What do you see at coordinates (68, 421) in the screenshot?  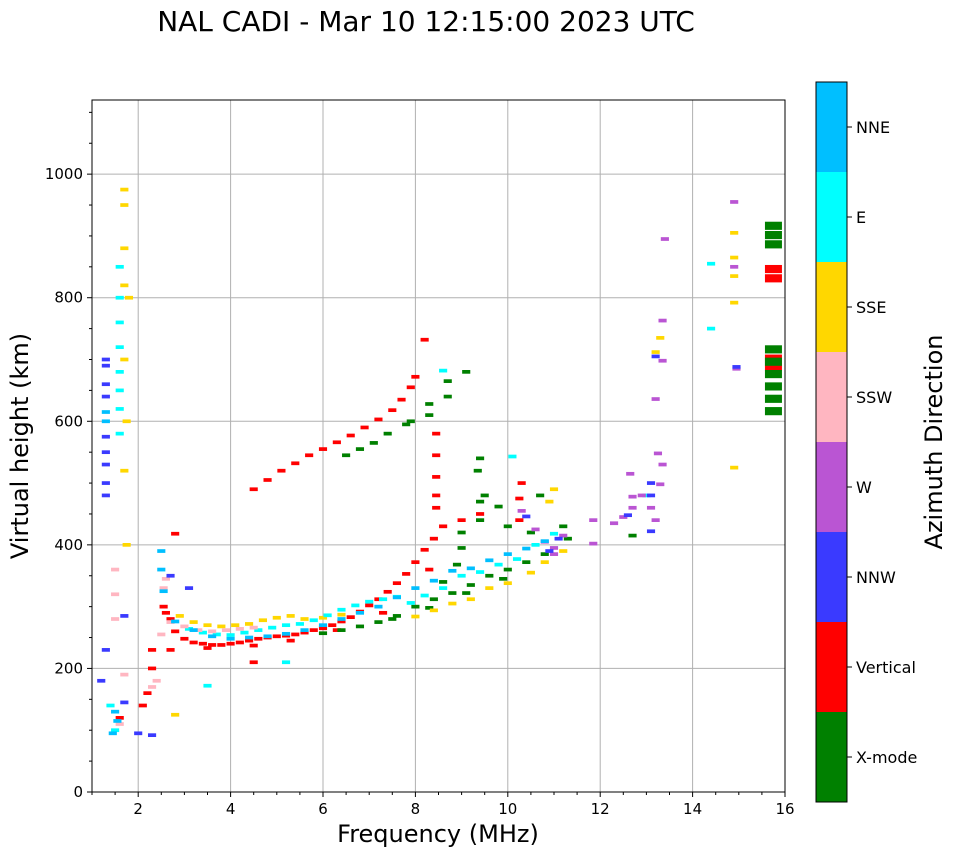 I see `y-tick-label: 600` at bounding box center [68, 421].